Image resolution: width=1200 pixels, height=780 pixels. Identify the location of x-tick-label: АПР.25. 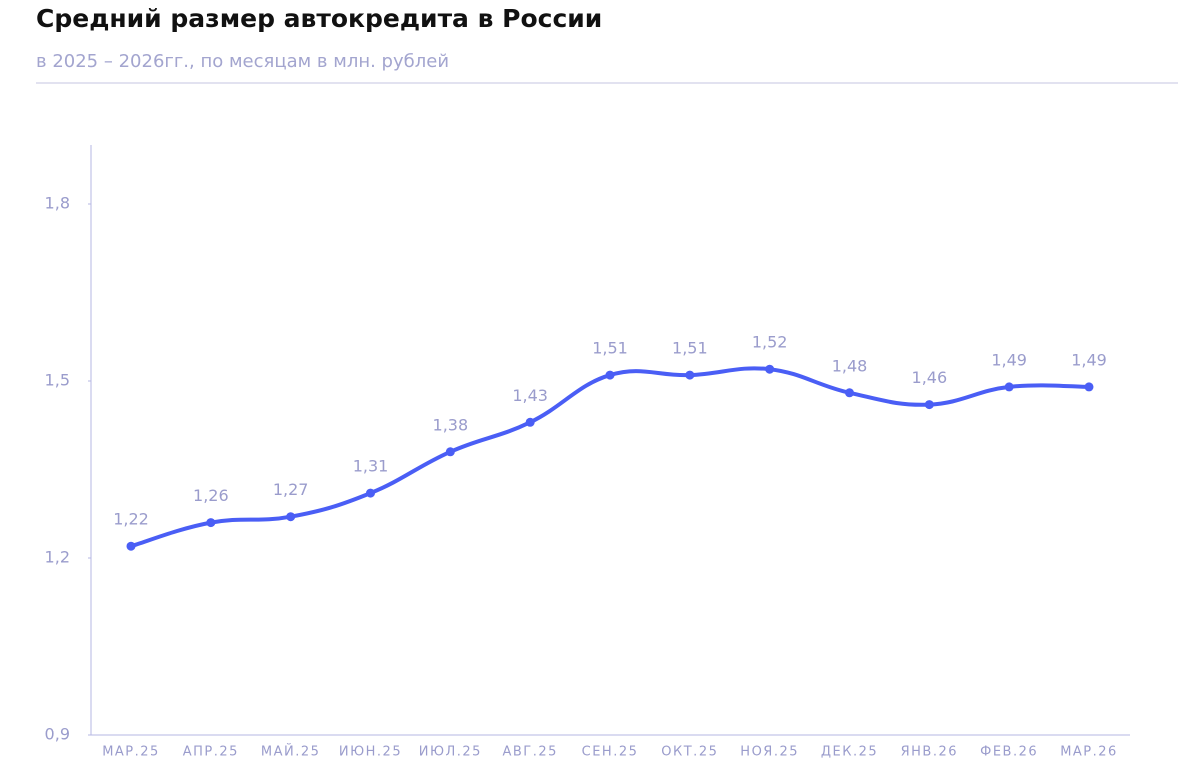
(211, 752).